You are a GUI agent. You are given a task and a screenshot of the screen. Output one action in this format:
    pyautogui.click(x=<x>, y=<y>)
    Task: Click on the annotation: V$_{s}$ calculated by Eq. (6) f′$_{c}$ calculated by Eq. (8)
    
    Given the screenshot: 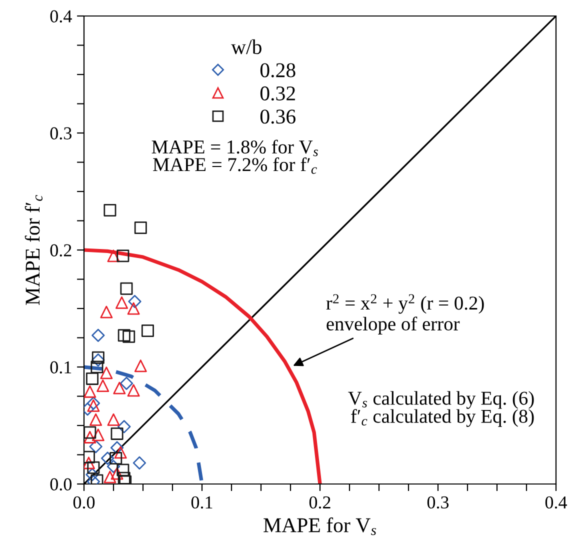 What is the action you would take?
    pyautogui.click(x=441, y=409)
    